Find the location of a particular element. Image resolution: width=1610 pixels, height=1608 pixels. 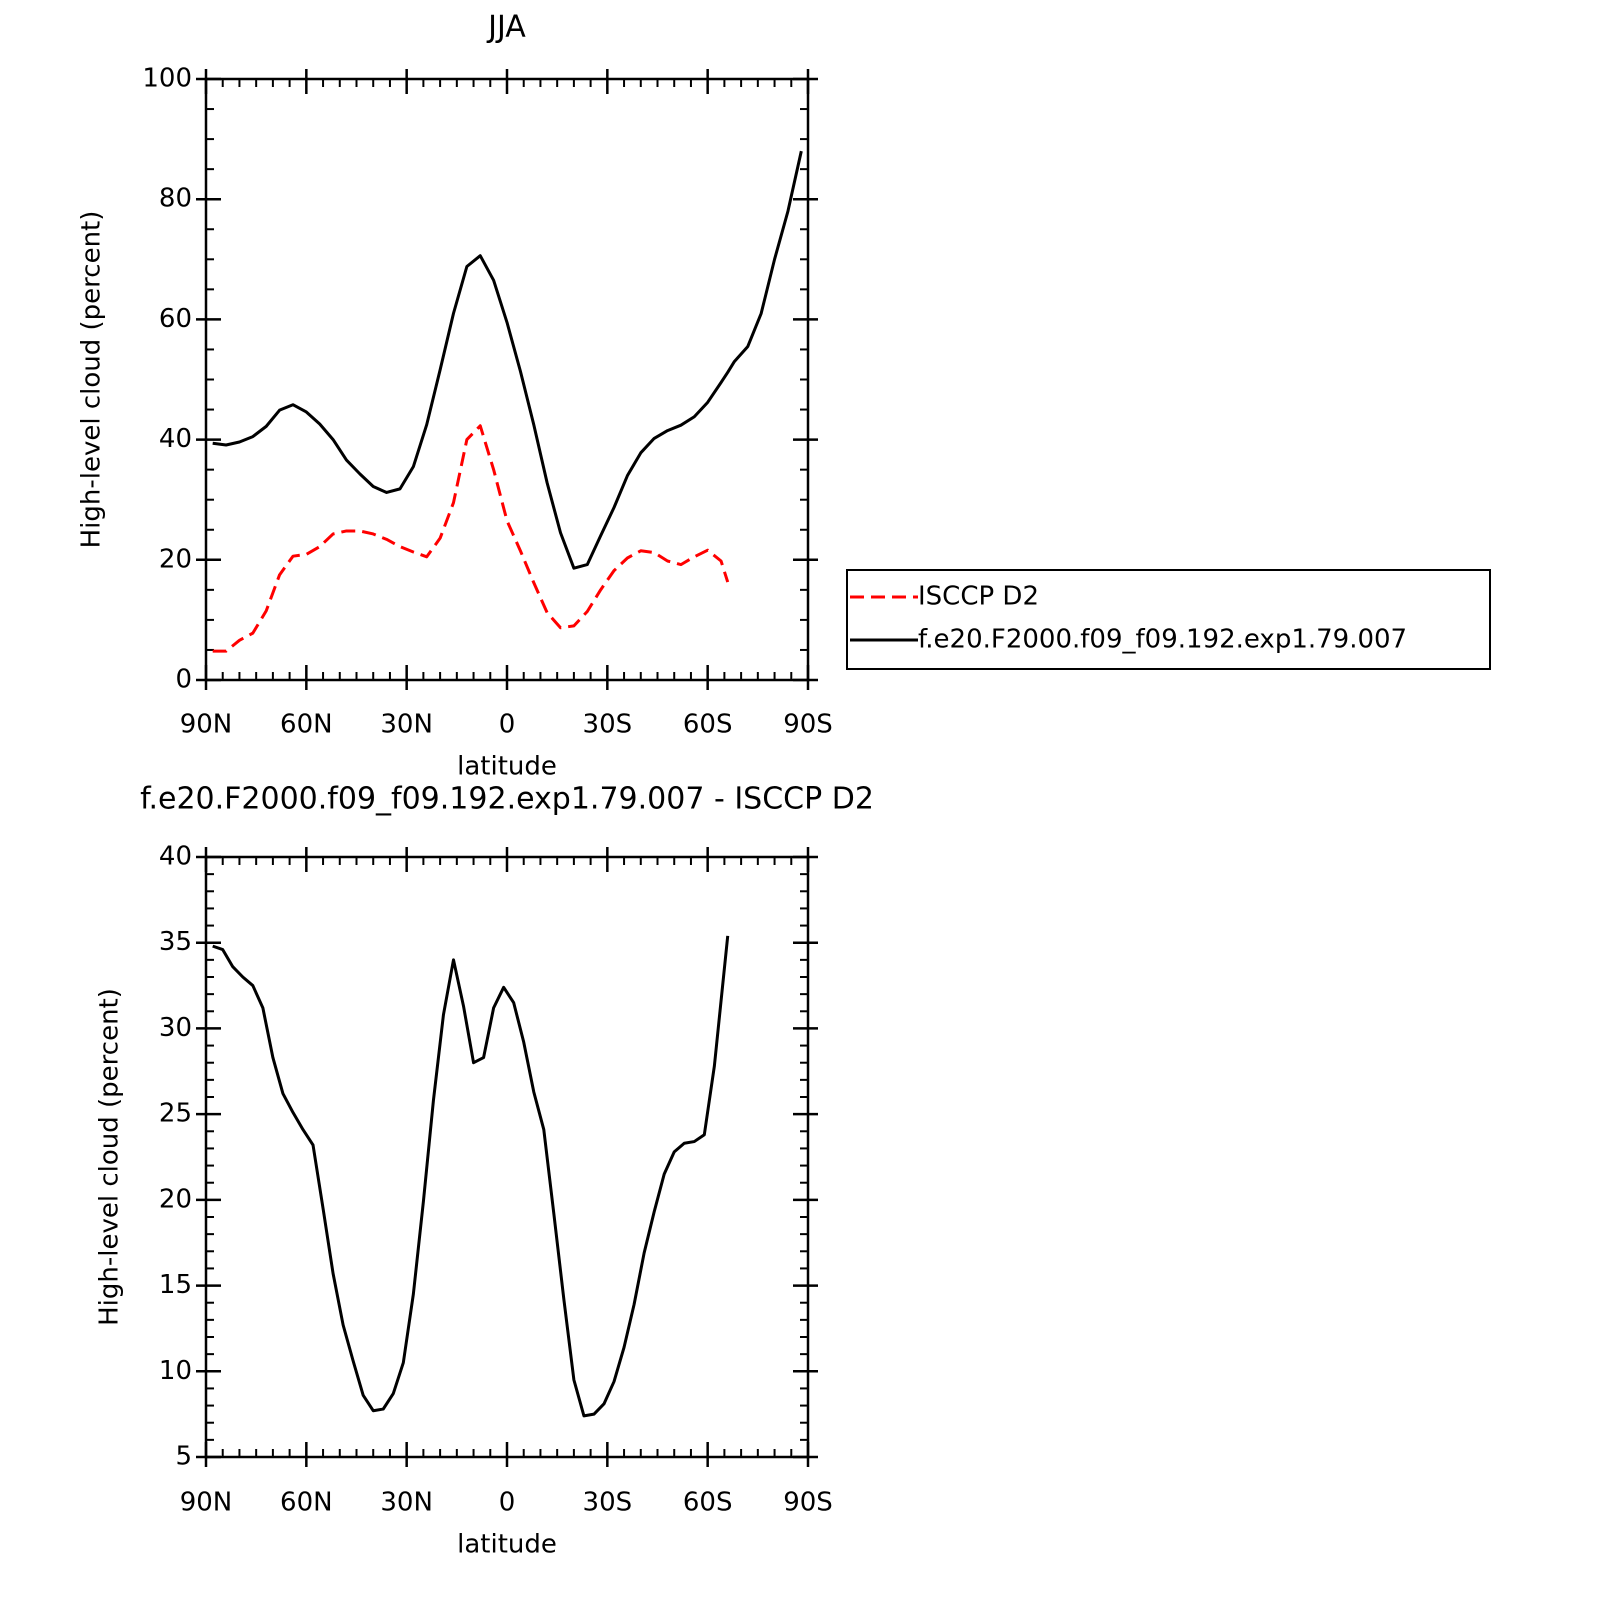

y-tick-label: 60 is located at coordinates (175, 319).